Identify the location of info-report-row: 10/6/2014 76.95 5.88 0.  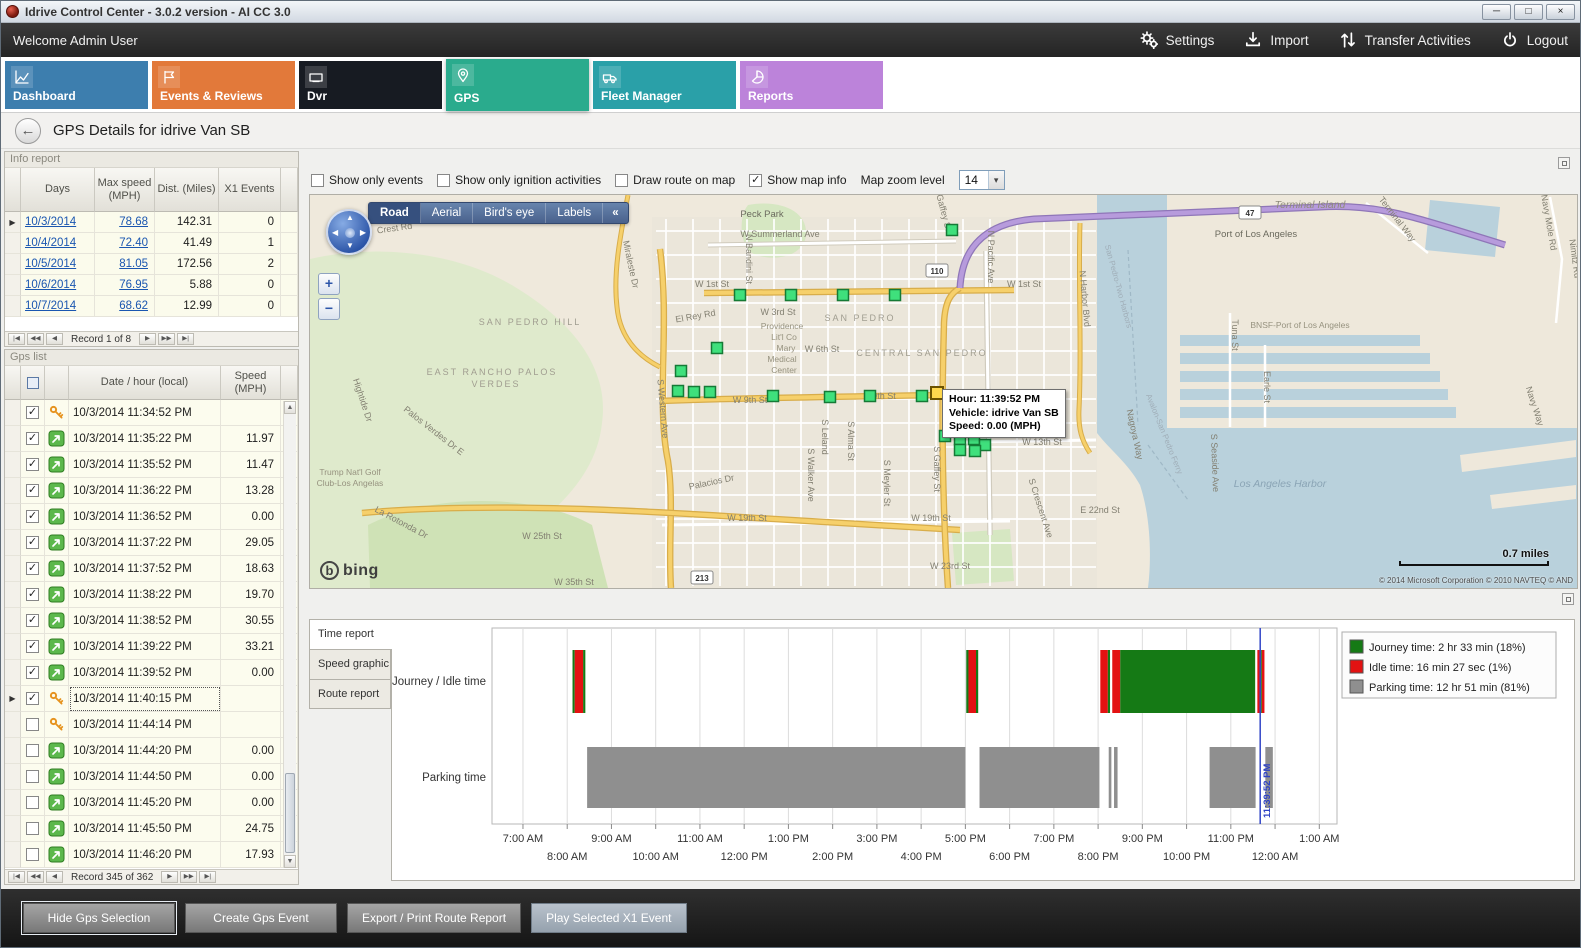
(151, 285).